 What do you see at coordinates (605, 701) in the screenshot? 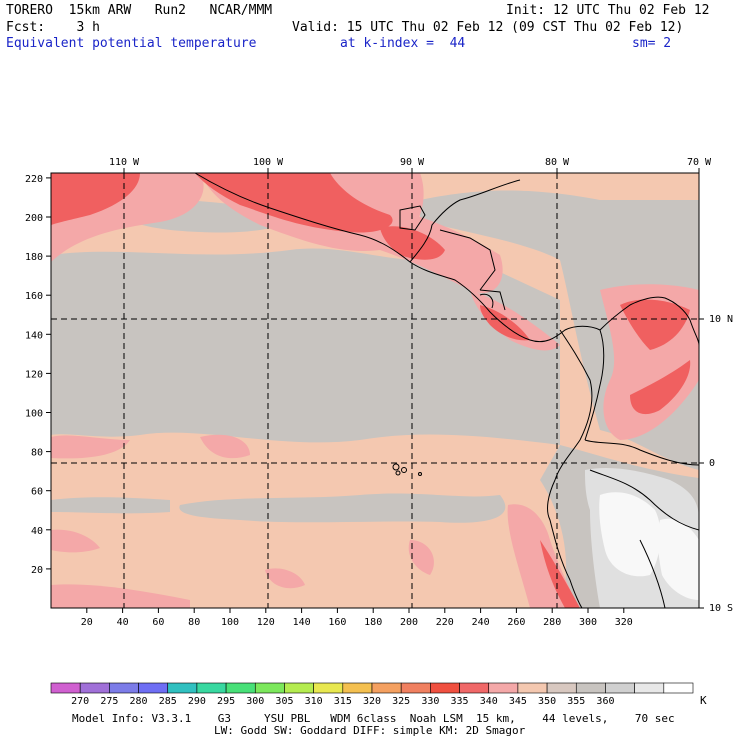
I see `colorbar-tick-label: 360` at bounding box center [605, 701].